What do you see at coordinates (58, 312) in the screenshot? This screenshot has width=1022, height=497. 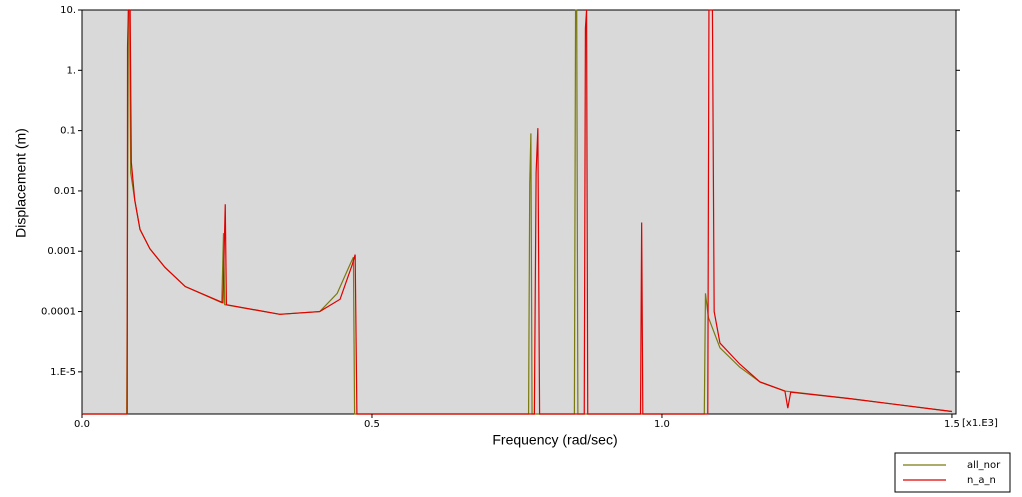 I see `y-tick-label: 0.0001` at bounding box center [58, 312].